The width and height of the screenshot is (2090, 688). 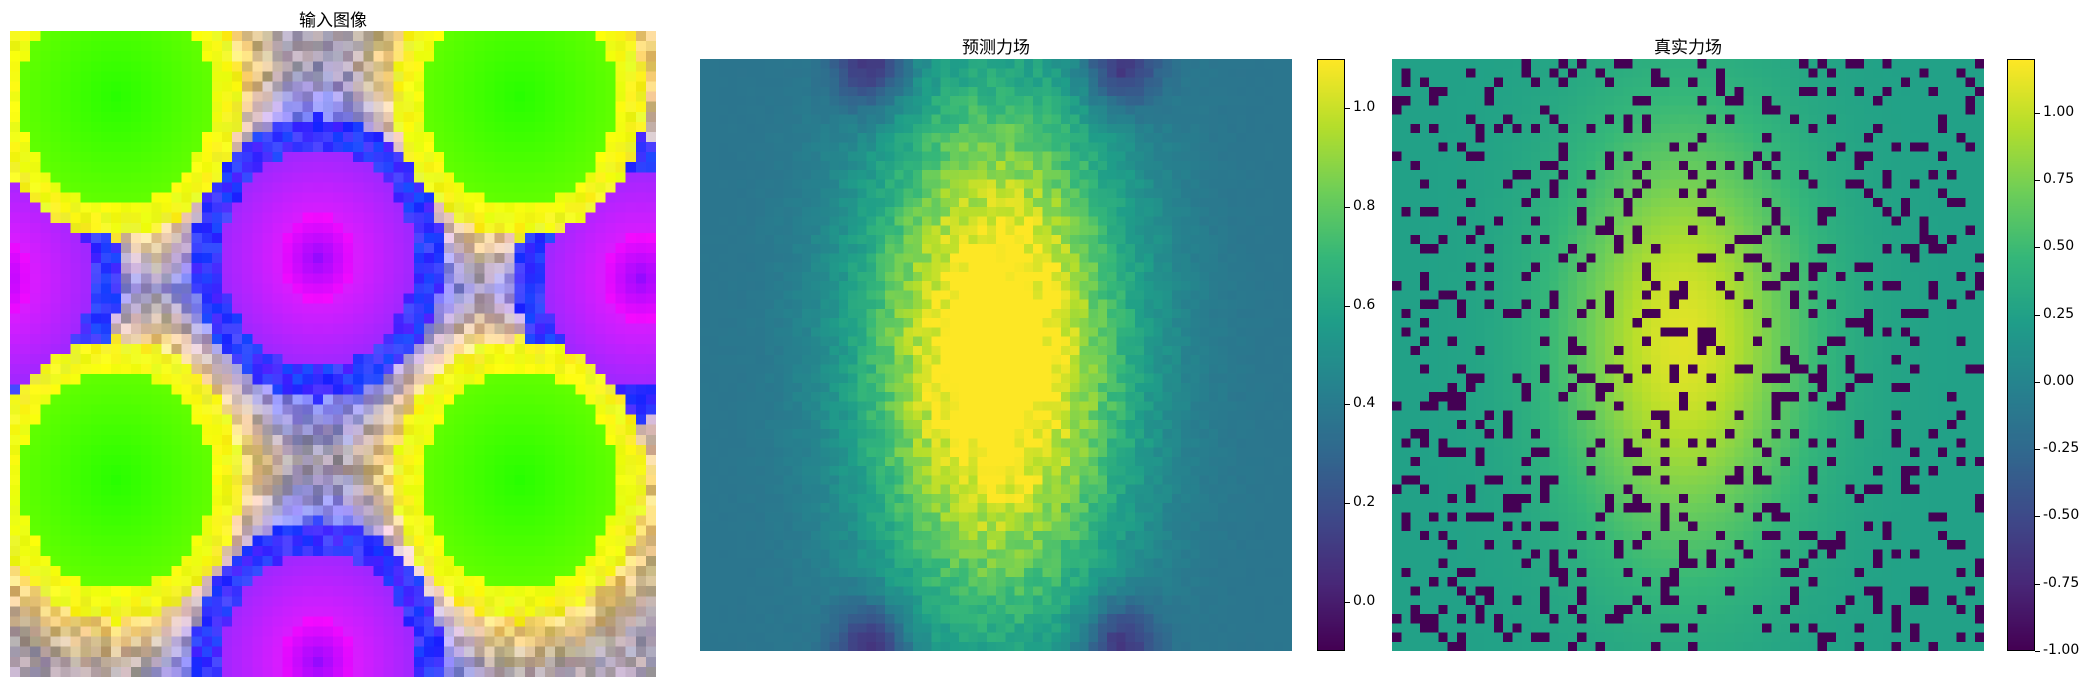 I want to click on colorbar-tick-label: 0.2, so click(x=1364, y=502).